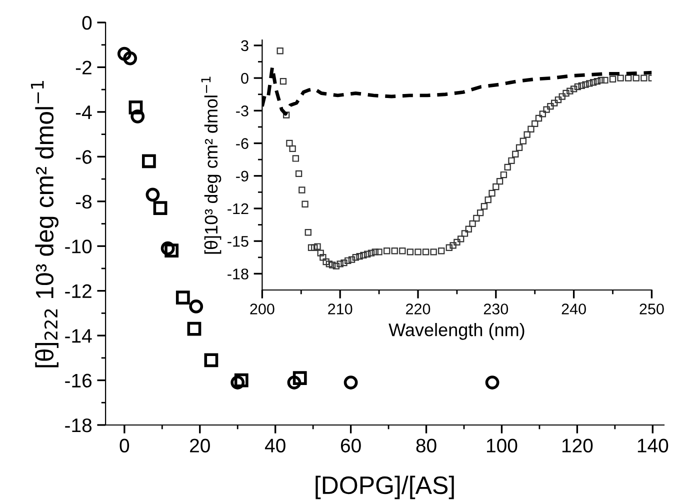 The width and height of the screenshot is (681, 500). Describe the element at coordinates (78, 247) in the screenshot. I see `y-tick-label: -10` at that location.